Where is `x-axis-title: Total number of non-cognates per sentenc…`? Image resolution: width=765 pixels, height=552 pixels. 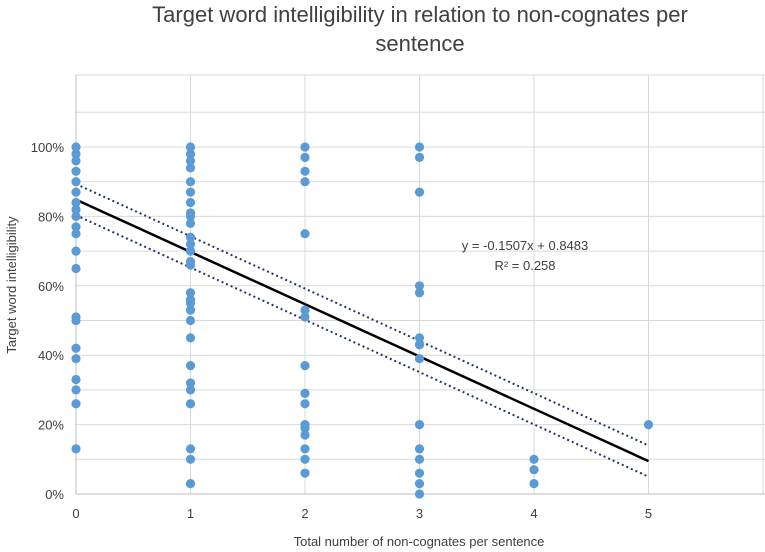
x-axis-title: Total number of non-cognates per sentenc… is located at coordinates (419, 541).